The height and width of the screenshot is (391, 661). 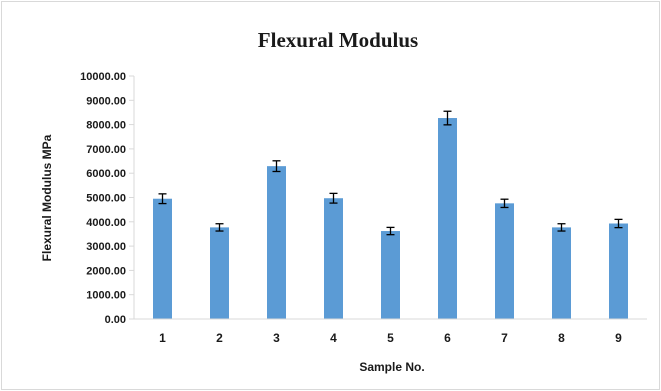 What do you see at coordinates (447, 338) in the screenshot?
I see `x-tick-label: 6` at bounding box center [447, 338].